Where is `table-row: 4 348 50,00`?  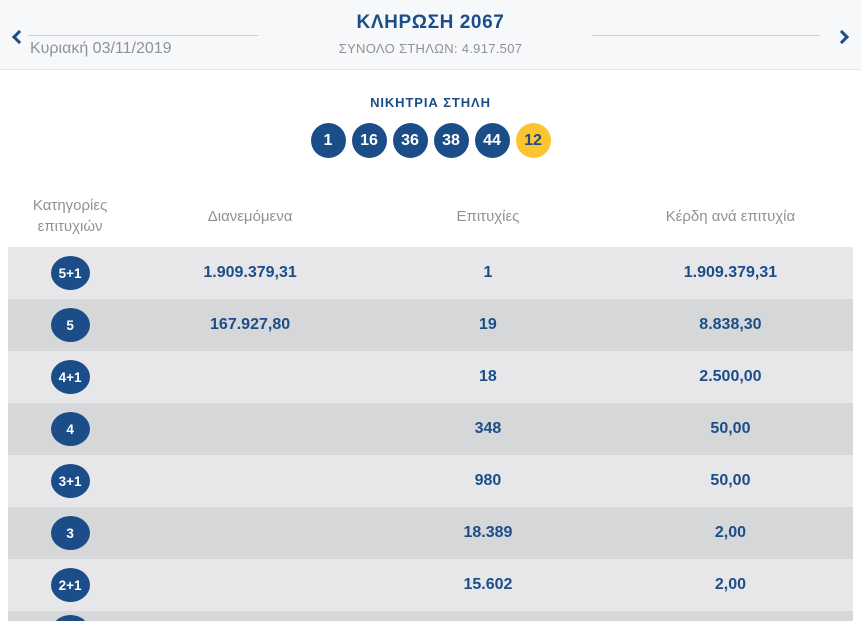 table-row: 4 348 50,00 is located at coordinates (430, 429).